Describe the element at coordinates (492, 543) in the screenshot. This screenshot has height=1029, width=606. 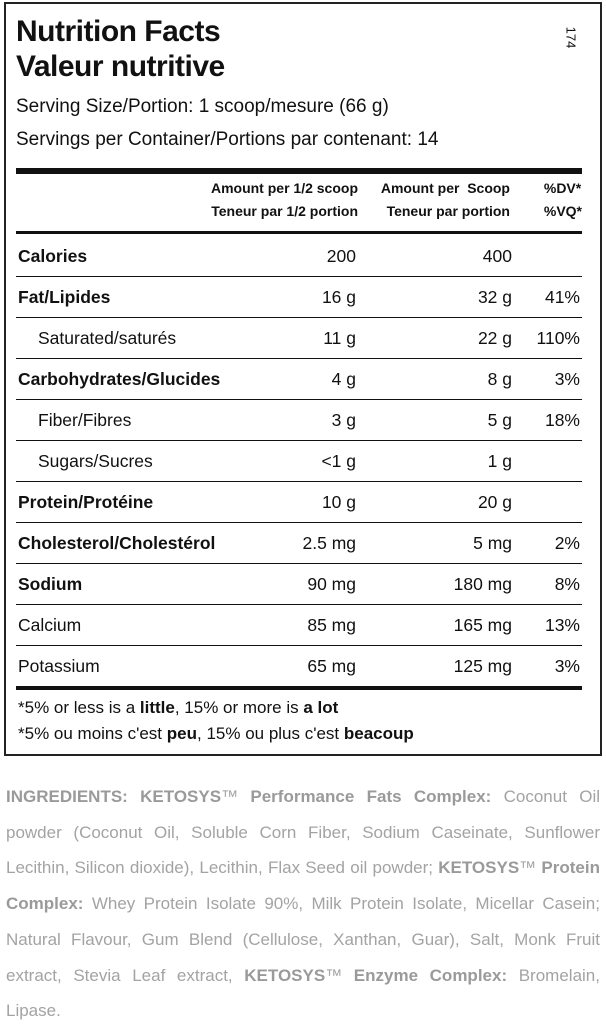
I see `amount: 5 mg` at that location.